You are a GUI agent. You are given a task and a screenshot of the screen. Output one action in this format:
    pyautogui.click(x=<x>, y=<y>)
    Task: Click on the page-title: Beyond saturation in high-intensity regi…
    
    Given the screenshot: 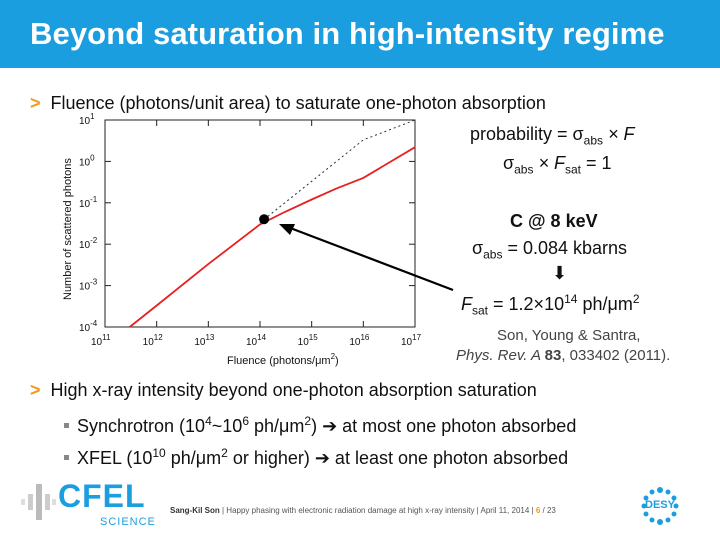 What is the action you would take?
    pyautogui.click(x=347, y=33)
    